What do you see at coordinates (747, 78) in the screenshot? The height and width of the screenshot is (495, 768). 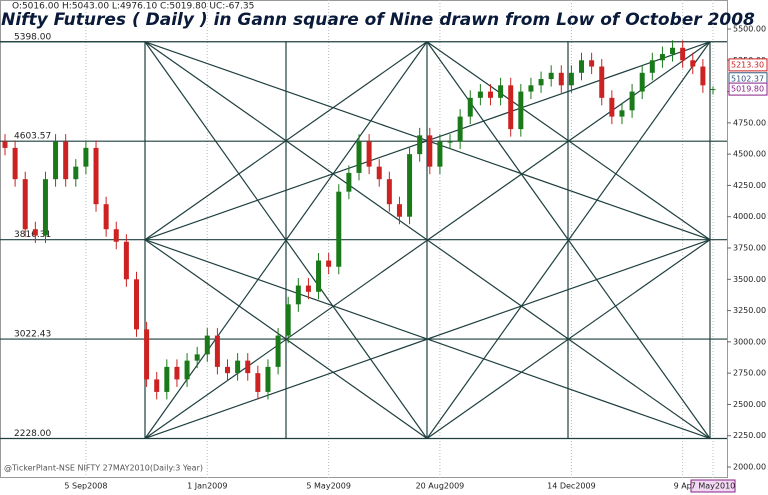 I see `price-label: 5102.37` at bounding box center [747, 78].